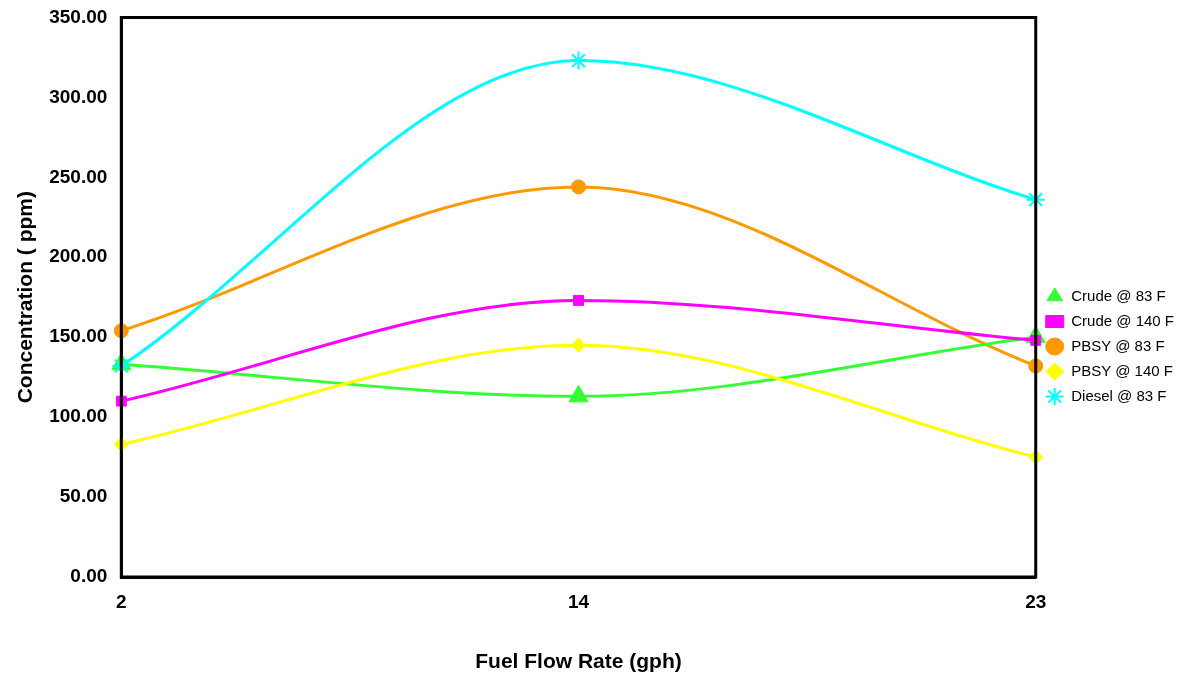 The image size is (1184, 685). Describe the element at coordinates (78, 256) in the screenshot. I see `y-tick-label: 200.00` at that location.